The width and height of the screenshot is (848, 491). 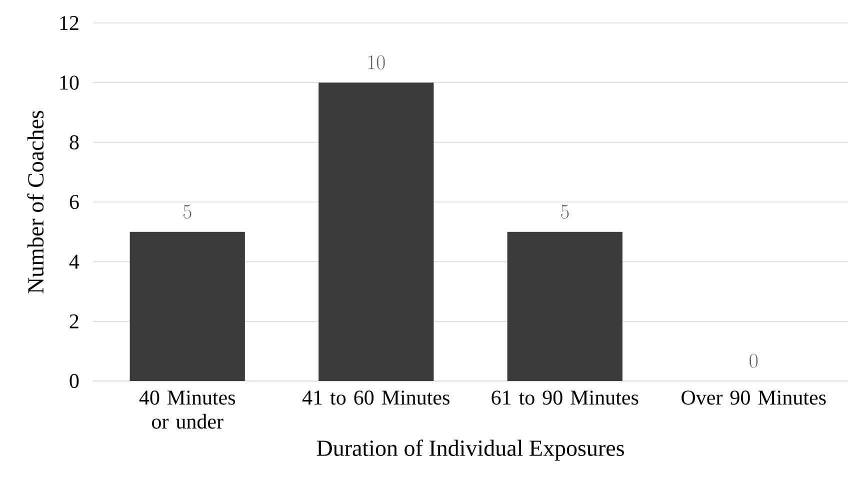 I want to click on data-label: 0, so click(x=754, y=361).